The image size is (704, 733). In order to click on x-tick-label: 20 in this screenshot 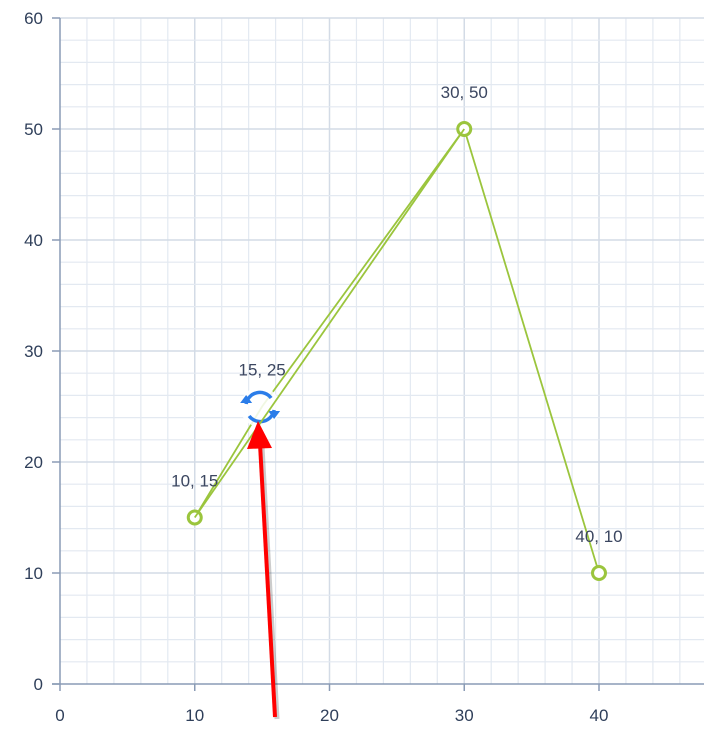, I will do `click(329, 715)`.